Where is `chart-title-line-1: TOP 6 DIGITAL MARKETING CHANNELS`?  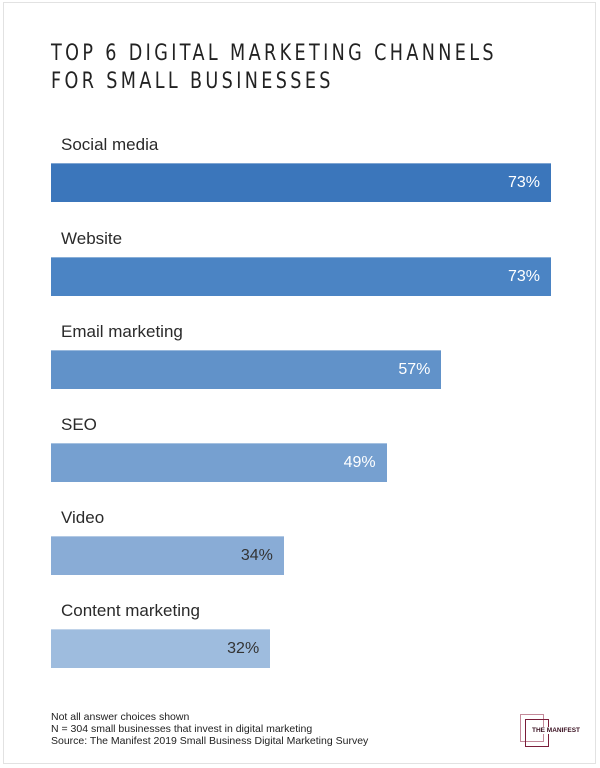
chart-title-line-1: TOP 6 DIGITAL MARKETING CHANNELS is located at coordinates (274, 53).